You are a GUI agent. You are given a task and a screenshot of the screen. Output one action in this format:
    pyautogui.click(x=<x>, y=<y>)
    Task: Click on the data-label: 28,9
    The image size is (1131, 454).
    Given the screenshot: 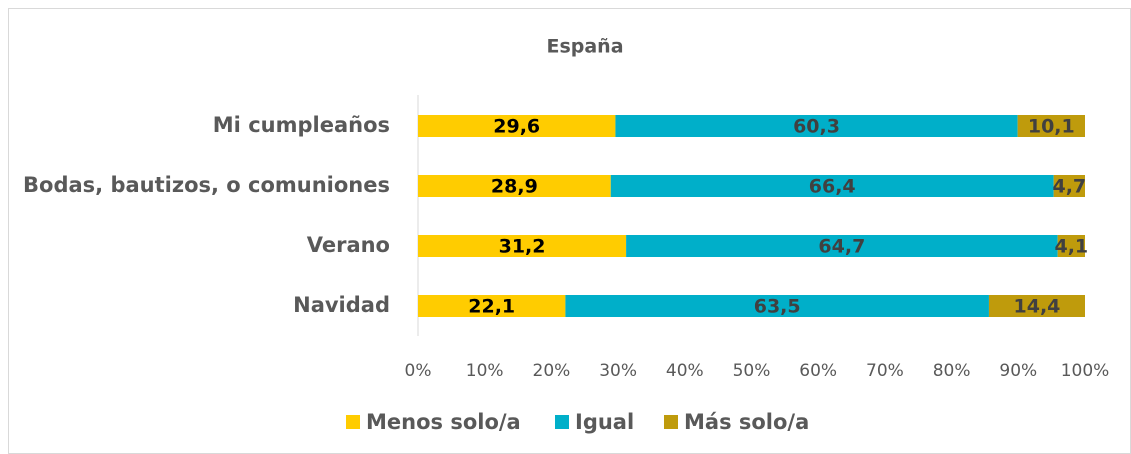 What is the action you would take?
    pyautogui.click(x=514, y=187)
    